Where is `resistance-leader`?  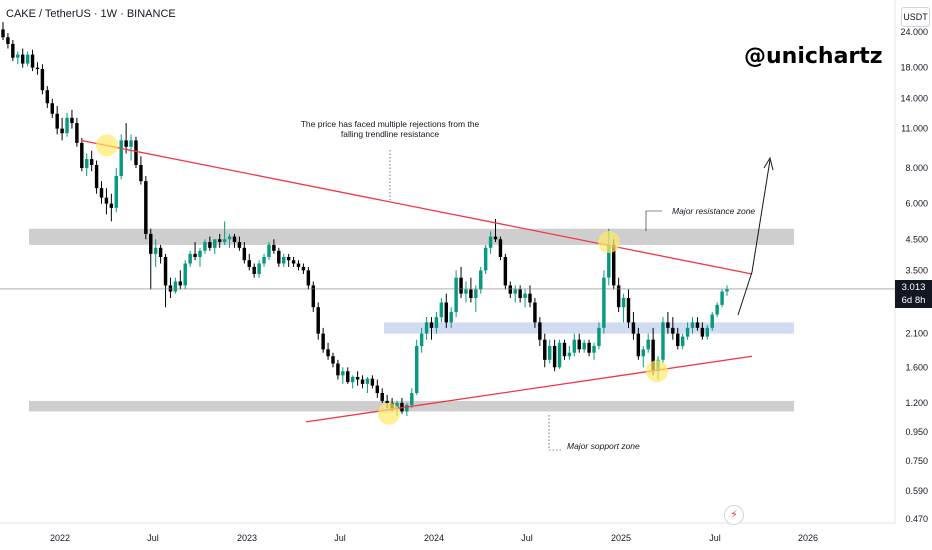 resistance-leader is located at coordinates (653, 220).